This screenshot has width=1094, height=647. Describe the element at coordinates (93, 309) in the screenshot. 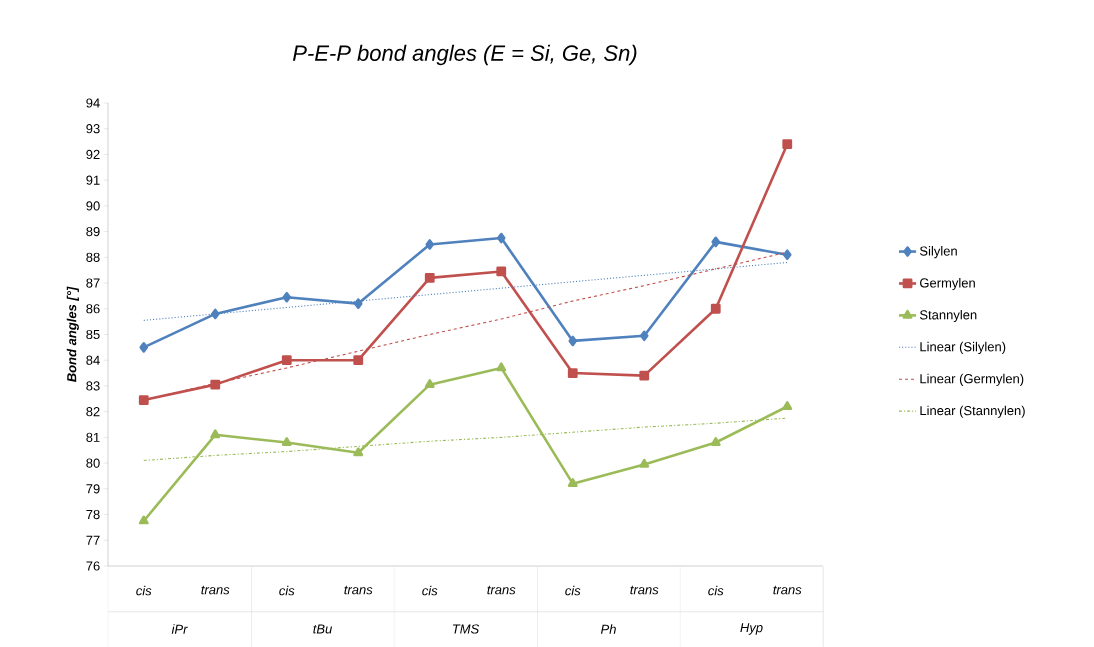

I see `y-tick-label: 86` at that location.